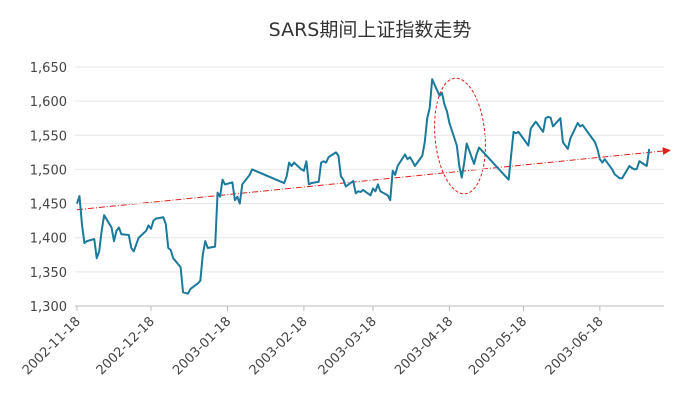 This screenshot has width=700, height=401. I want to click on trend-line, so click(373, 179).